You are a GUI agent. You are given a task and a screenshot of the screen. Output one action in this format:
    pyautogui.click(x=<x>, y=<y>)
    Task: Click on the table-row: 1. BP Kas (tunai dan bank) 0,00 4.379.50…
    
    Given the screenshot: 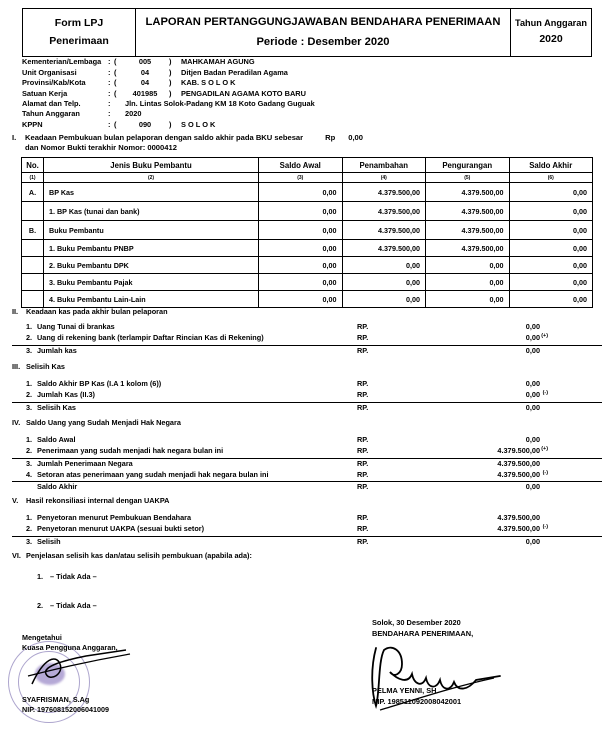 What is the action you would take?
    pyautogui.click(x=307, y=211)
    